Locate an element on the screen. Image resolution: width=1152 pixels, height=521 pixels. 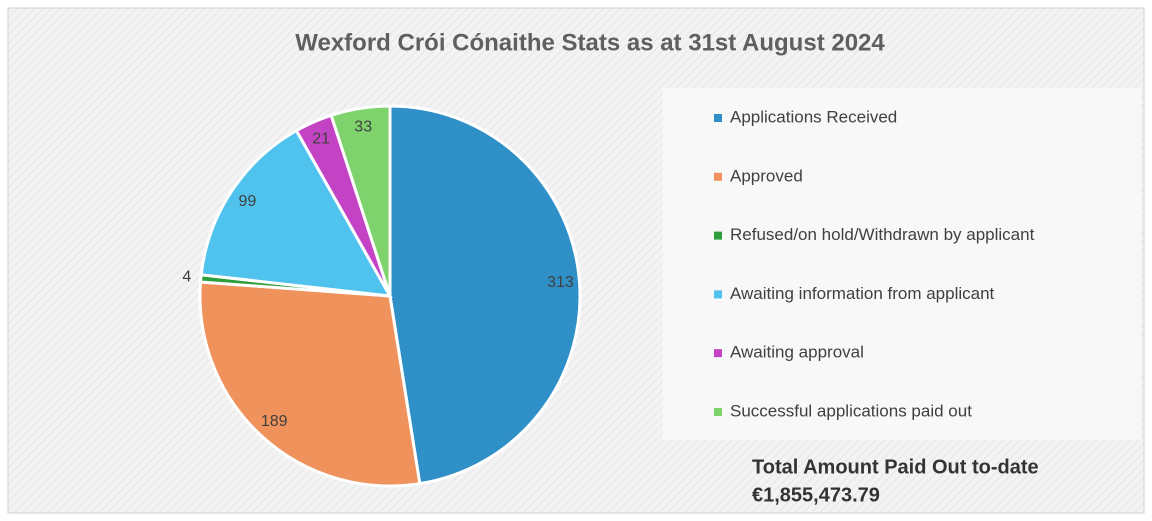
legend-label: Awaiting approval is located at coordinates (797, 352).